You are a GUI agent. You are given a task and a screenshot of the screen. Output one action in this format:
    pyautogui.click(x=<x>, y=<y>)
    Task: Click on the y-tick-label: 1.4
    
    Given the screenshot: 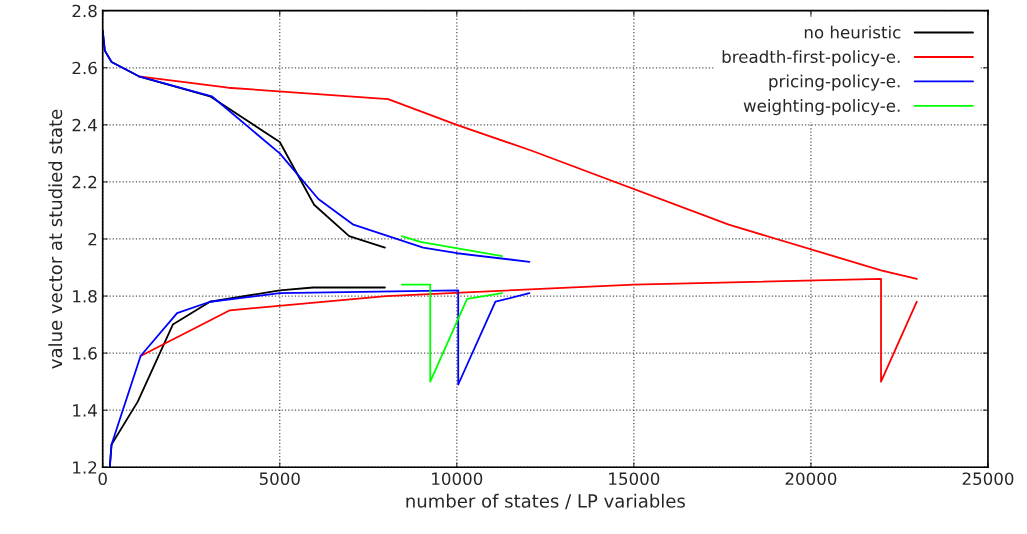 What is the action you would take?
    pyautogui.click(x=85, y=410)
    